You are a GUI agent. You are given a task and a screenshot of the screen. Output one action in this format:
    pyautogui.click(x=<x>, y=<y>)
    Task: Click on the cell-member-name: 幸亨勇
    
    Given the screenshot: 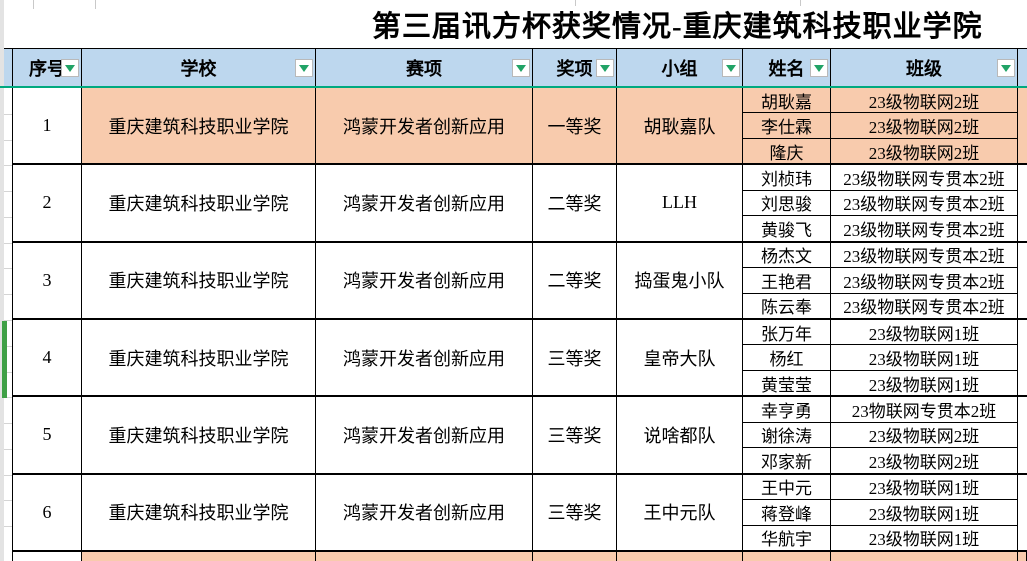 What is the action you would take?
    pyautogui.click(x=786, y=410)
    